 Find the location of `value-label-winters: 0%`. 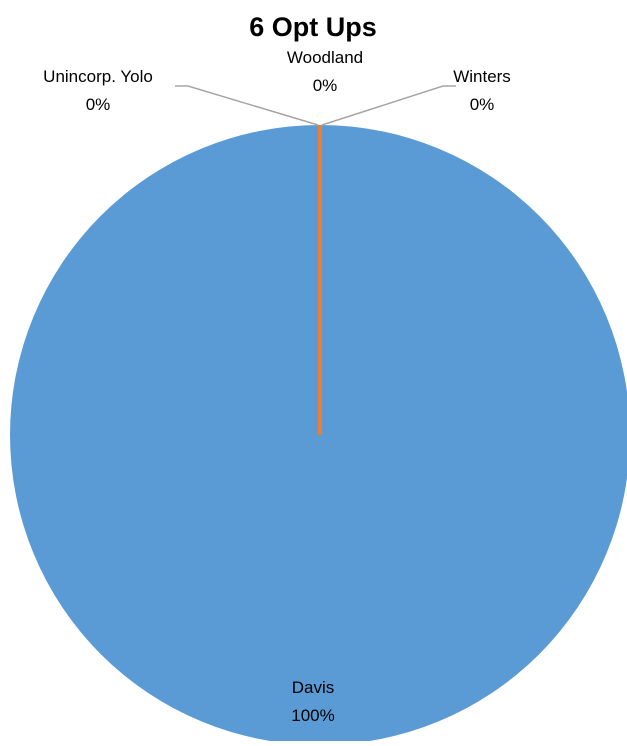

value-label-winters: 0% is located at coordinates (482, 104).